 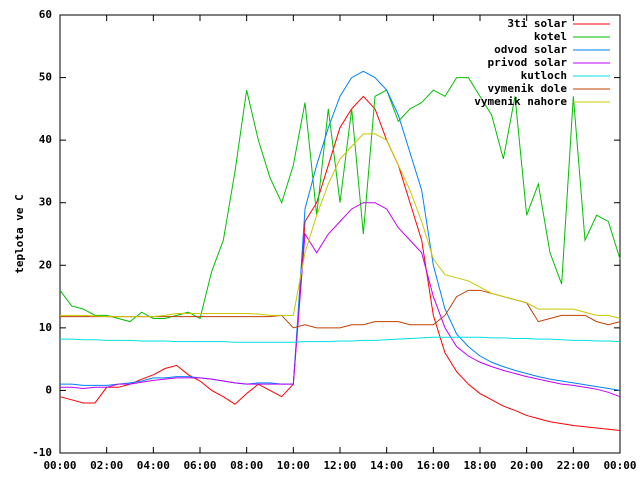 What do you see at coordinates (293, 465) in the screenshot?
I see `x-tick-label: 10:00` at bounding box center [293, 465].